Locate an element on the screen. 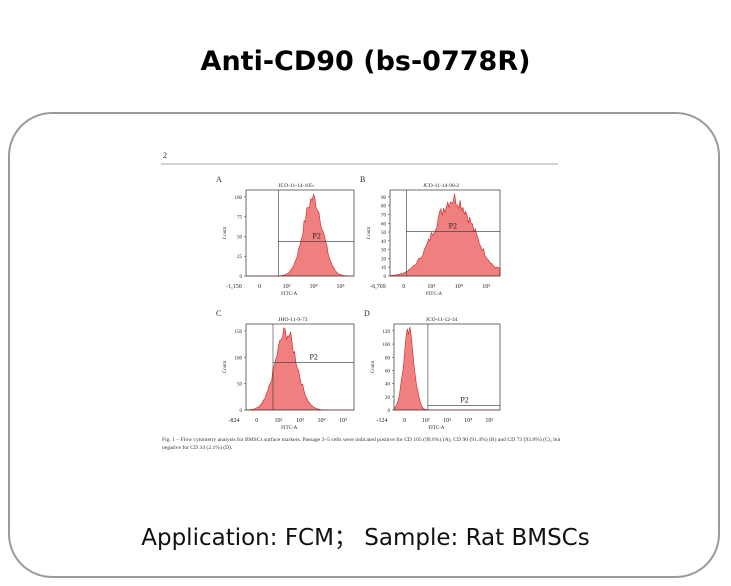  panel-letter: C is located at coordinates (218, 313).